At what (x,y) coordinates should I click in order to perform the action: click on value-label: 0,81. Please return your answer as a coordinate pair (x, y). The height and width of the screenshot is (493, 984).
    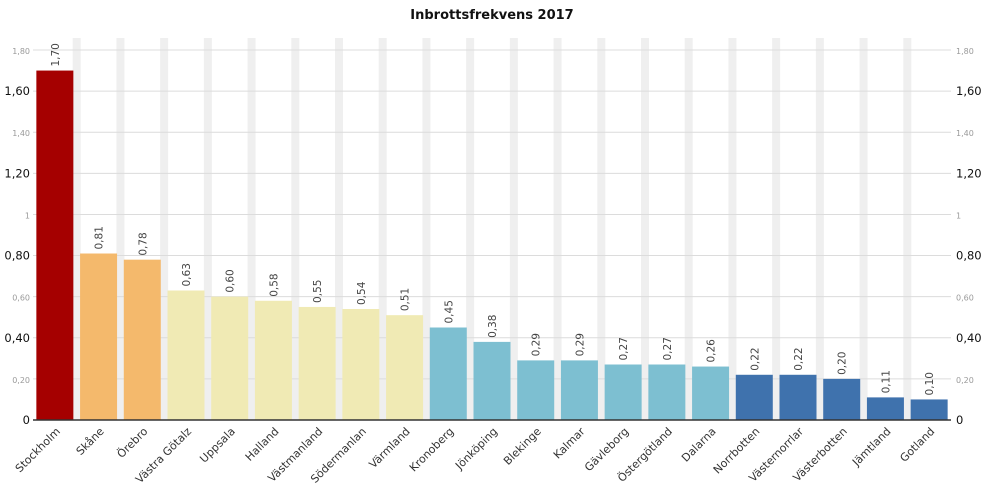
    Looking at the image, I should click on (100, 237).